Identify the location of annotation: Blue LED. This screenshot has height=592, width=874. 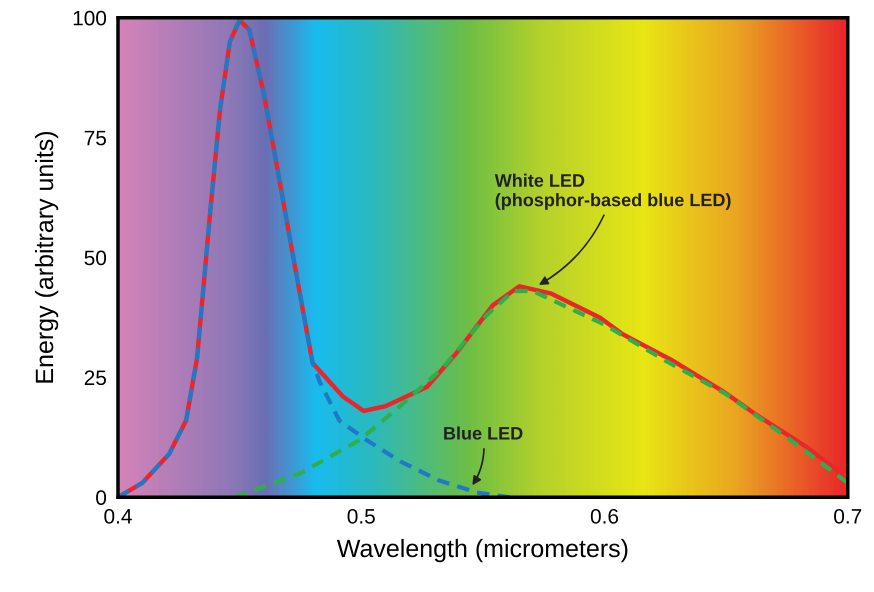
(483, 433).